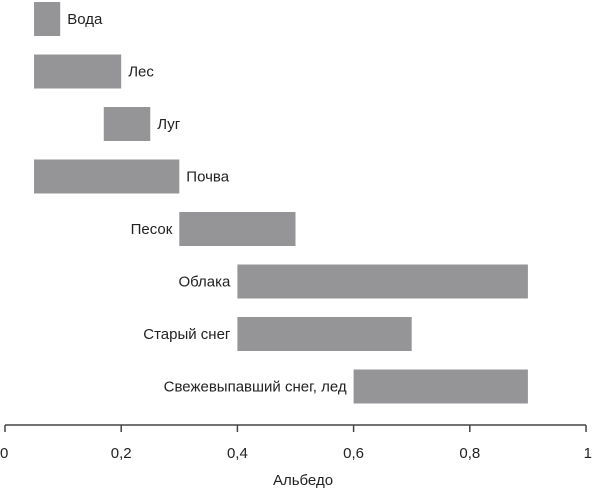  Describe the element at coordinates (187, 334) in the screenshot. I see `bar-label-6: Старый снег` at that location.